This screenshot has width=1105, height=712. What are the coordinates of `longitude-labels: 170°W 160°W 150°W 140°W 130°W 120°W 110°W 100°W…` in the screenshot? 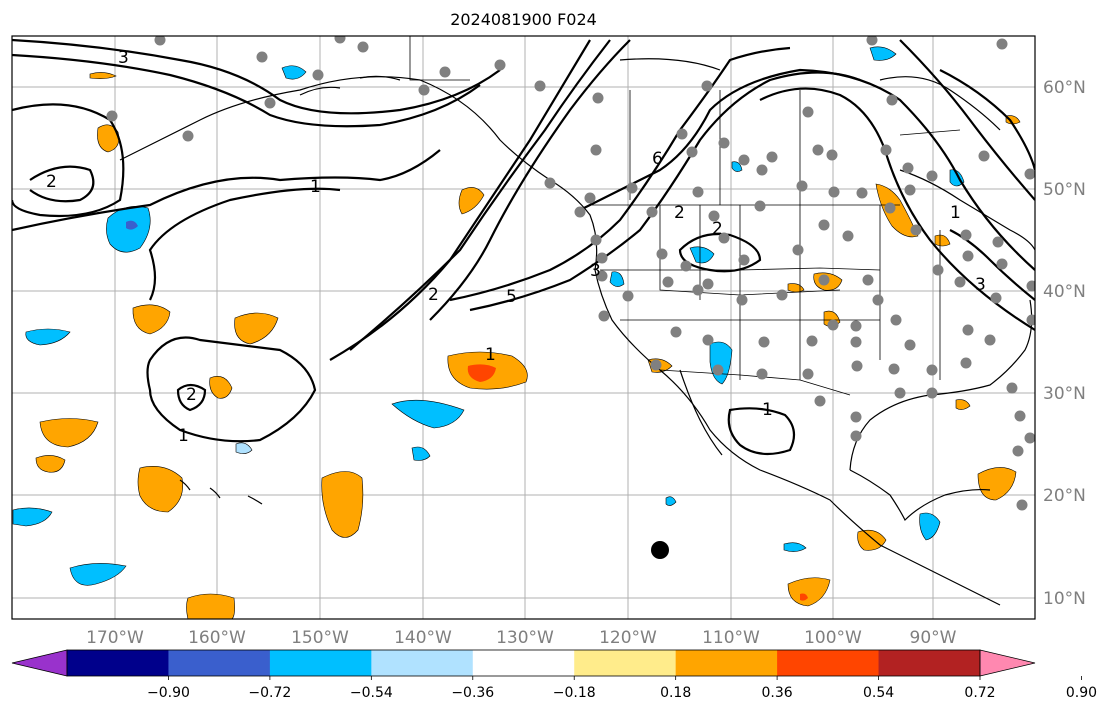 It's located at (521, 638).